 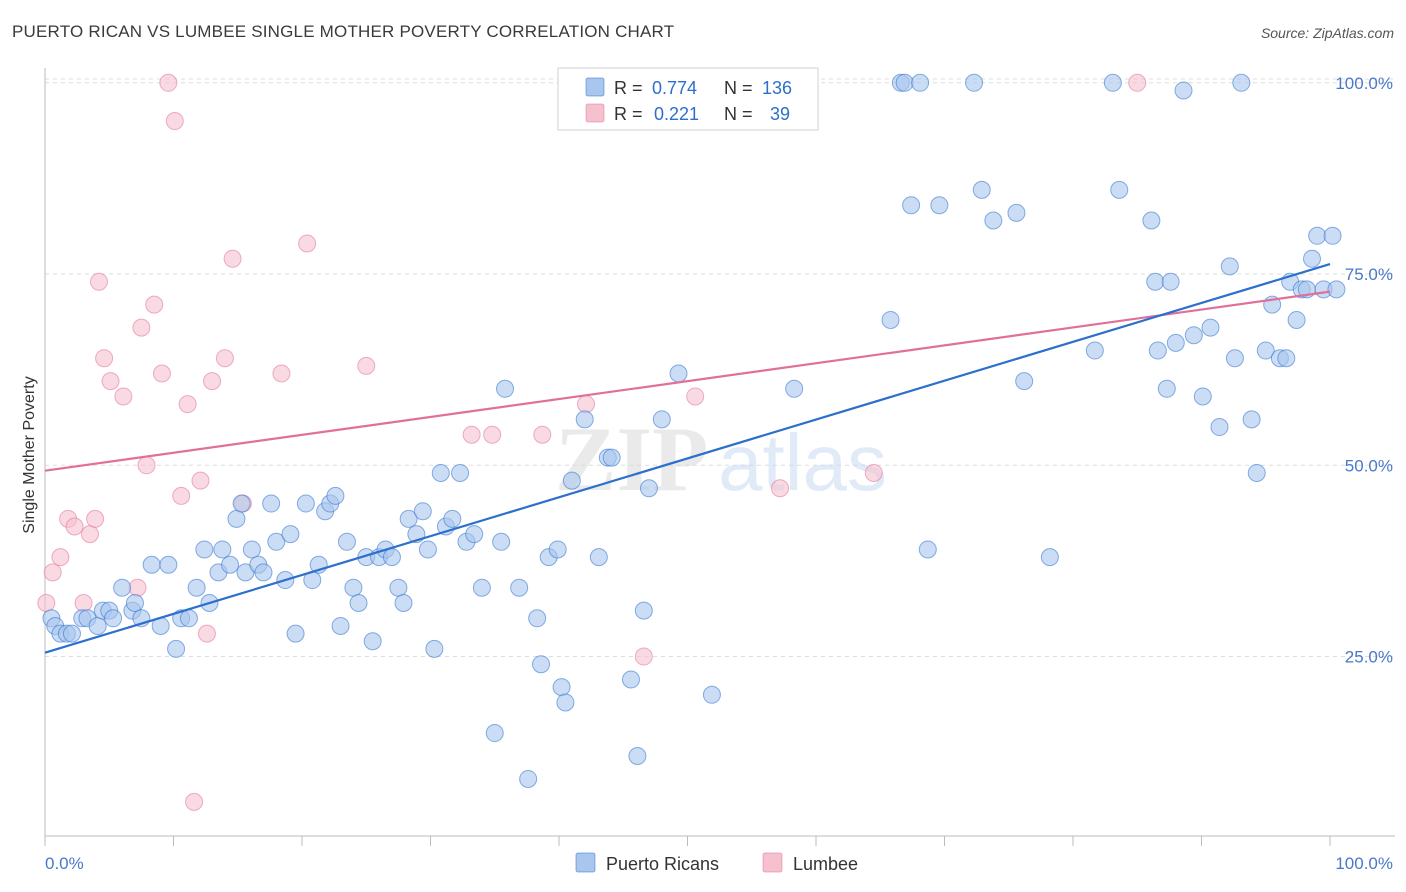 What do you see at coordinates (595, 113) in the screenshot?
I see `legend-swatch-lumbee` at bounding box center [595, 113].